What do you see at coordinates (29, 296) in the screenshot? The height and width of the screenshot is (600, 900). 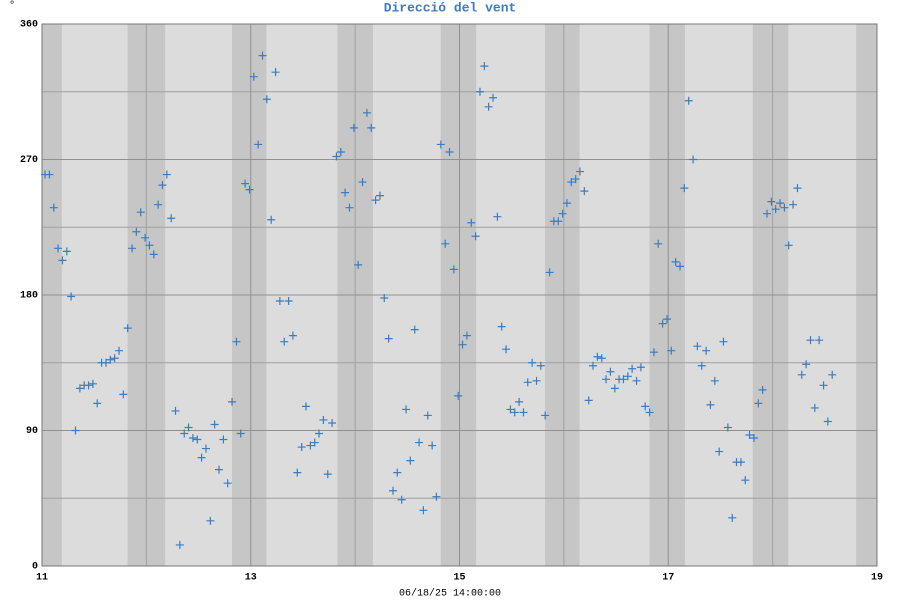 I see `y-tick-label: 180` at bounding box center [29, 296].